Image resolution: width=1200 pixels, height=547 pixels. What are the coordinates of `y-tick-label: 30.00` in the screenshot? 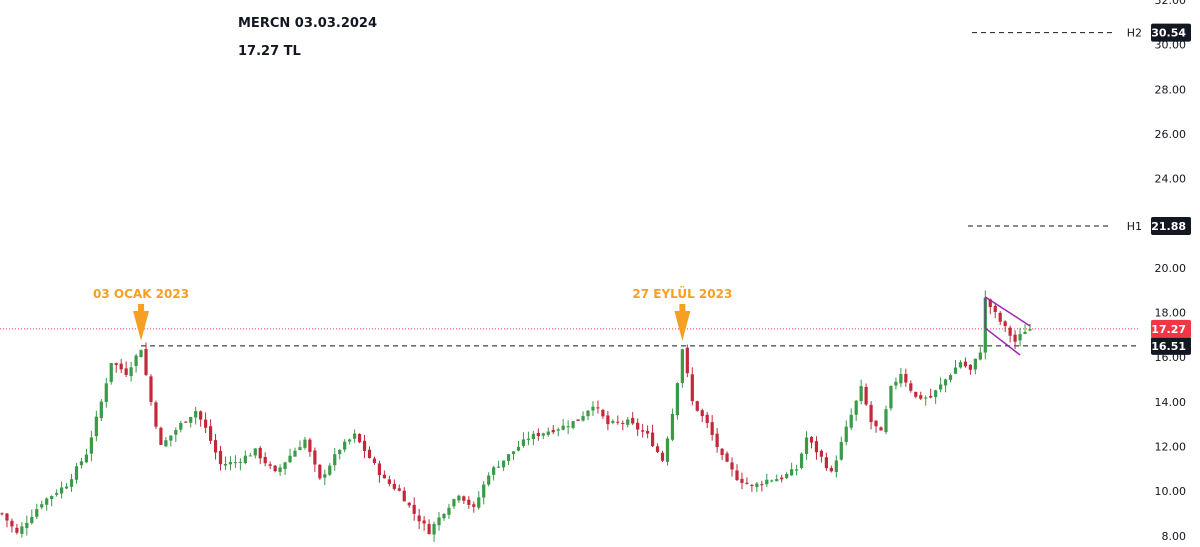 It's located at (1171, 45).